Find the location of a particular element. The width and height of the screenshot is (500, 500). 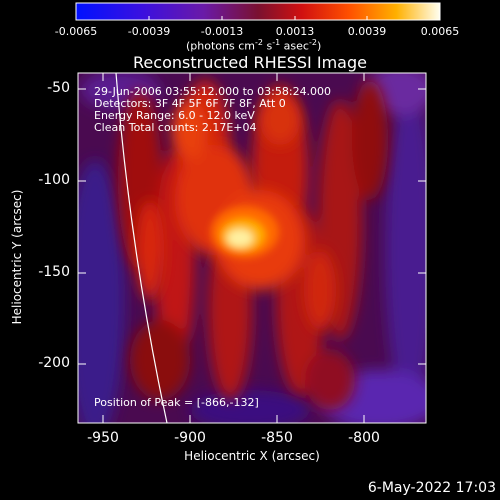

energy-range: Energy Range: 6.0 - 12.0 keV is located at coordinates (174, 115).